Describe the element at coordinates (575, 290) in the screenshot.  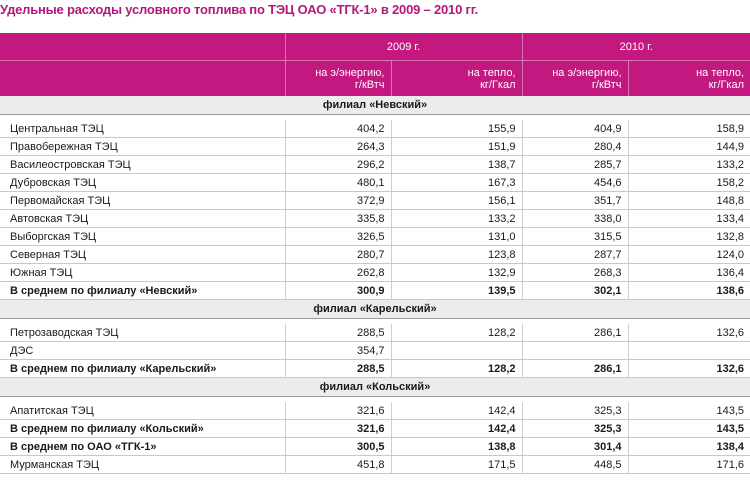
I see `electricity-2010-cell: 302,1` at that location.